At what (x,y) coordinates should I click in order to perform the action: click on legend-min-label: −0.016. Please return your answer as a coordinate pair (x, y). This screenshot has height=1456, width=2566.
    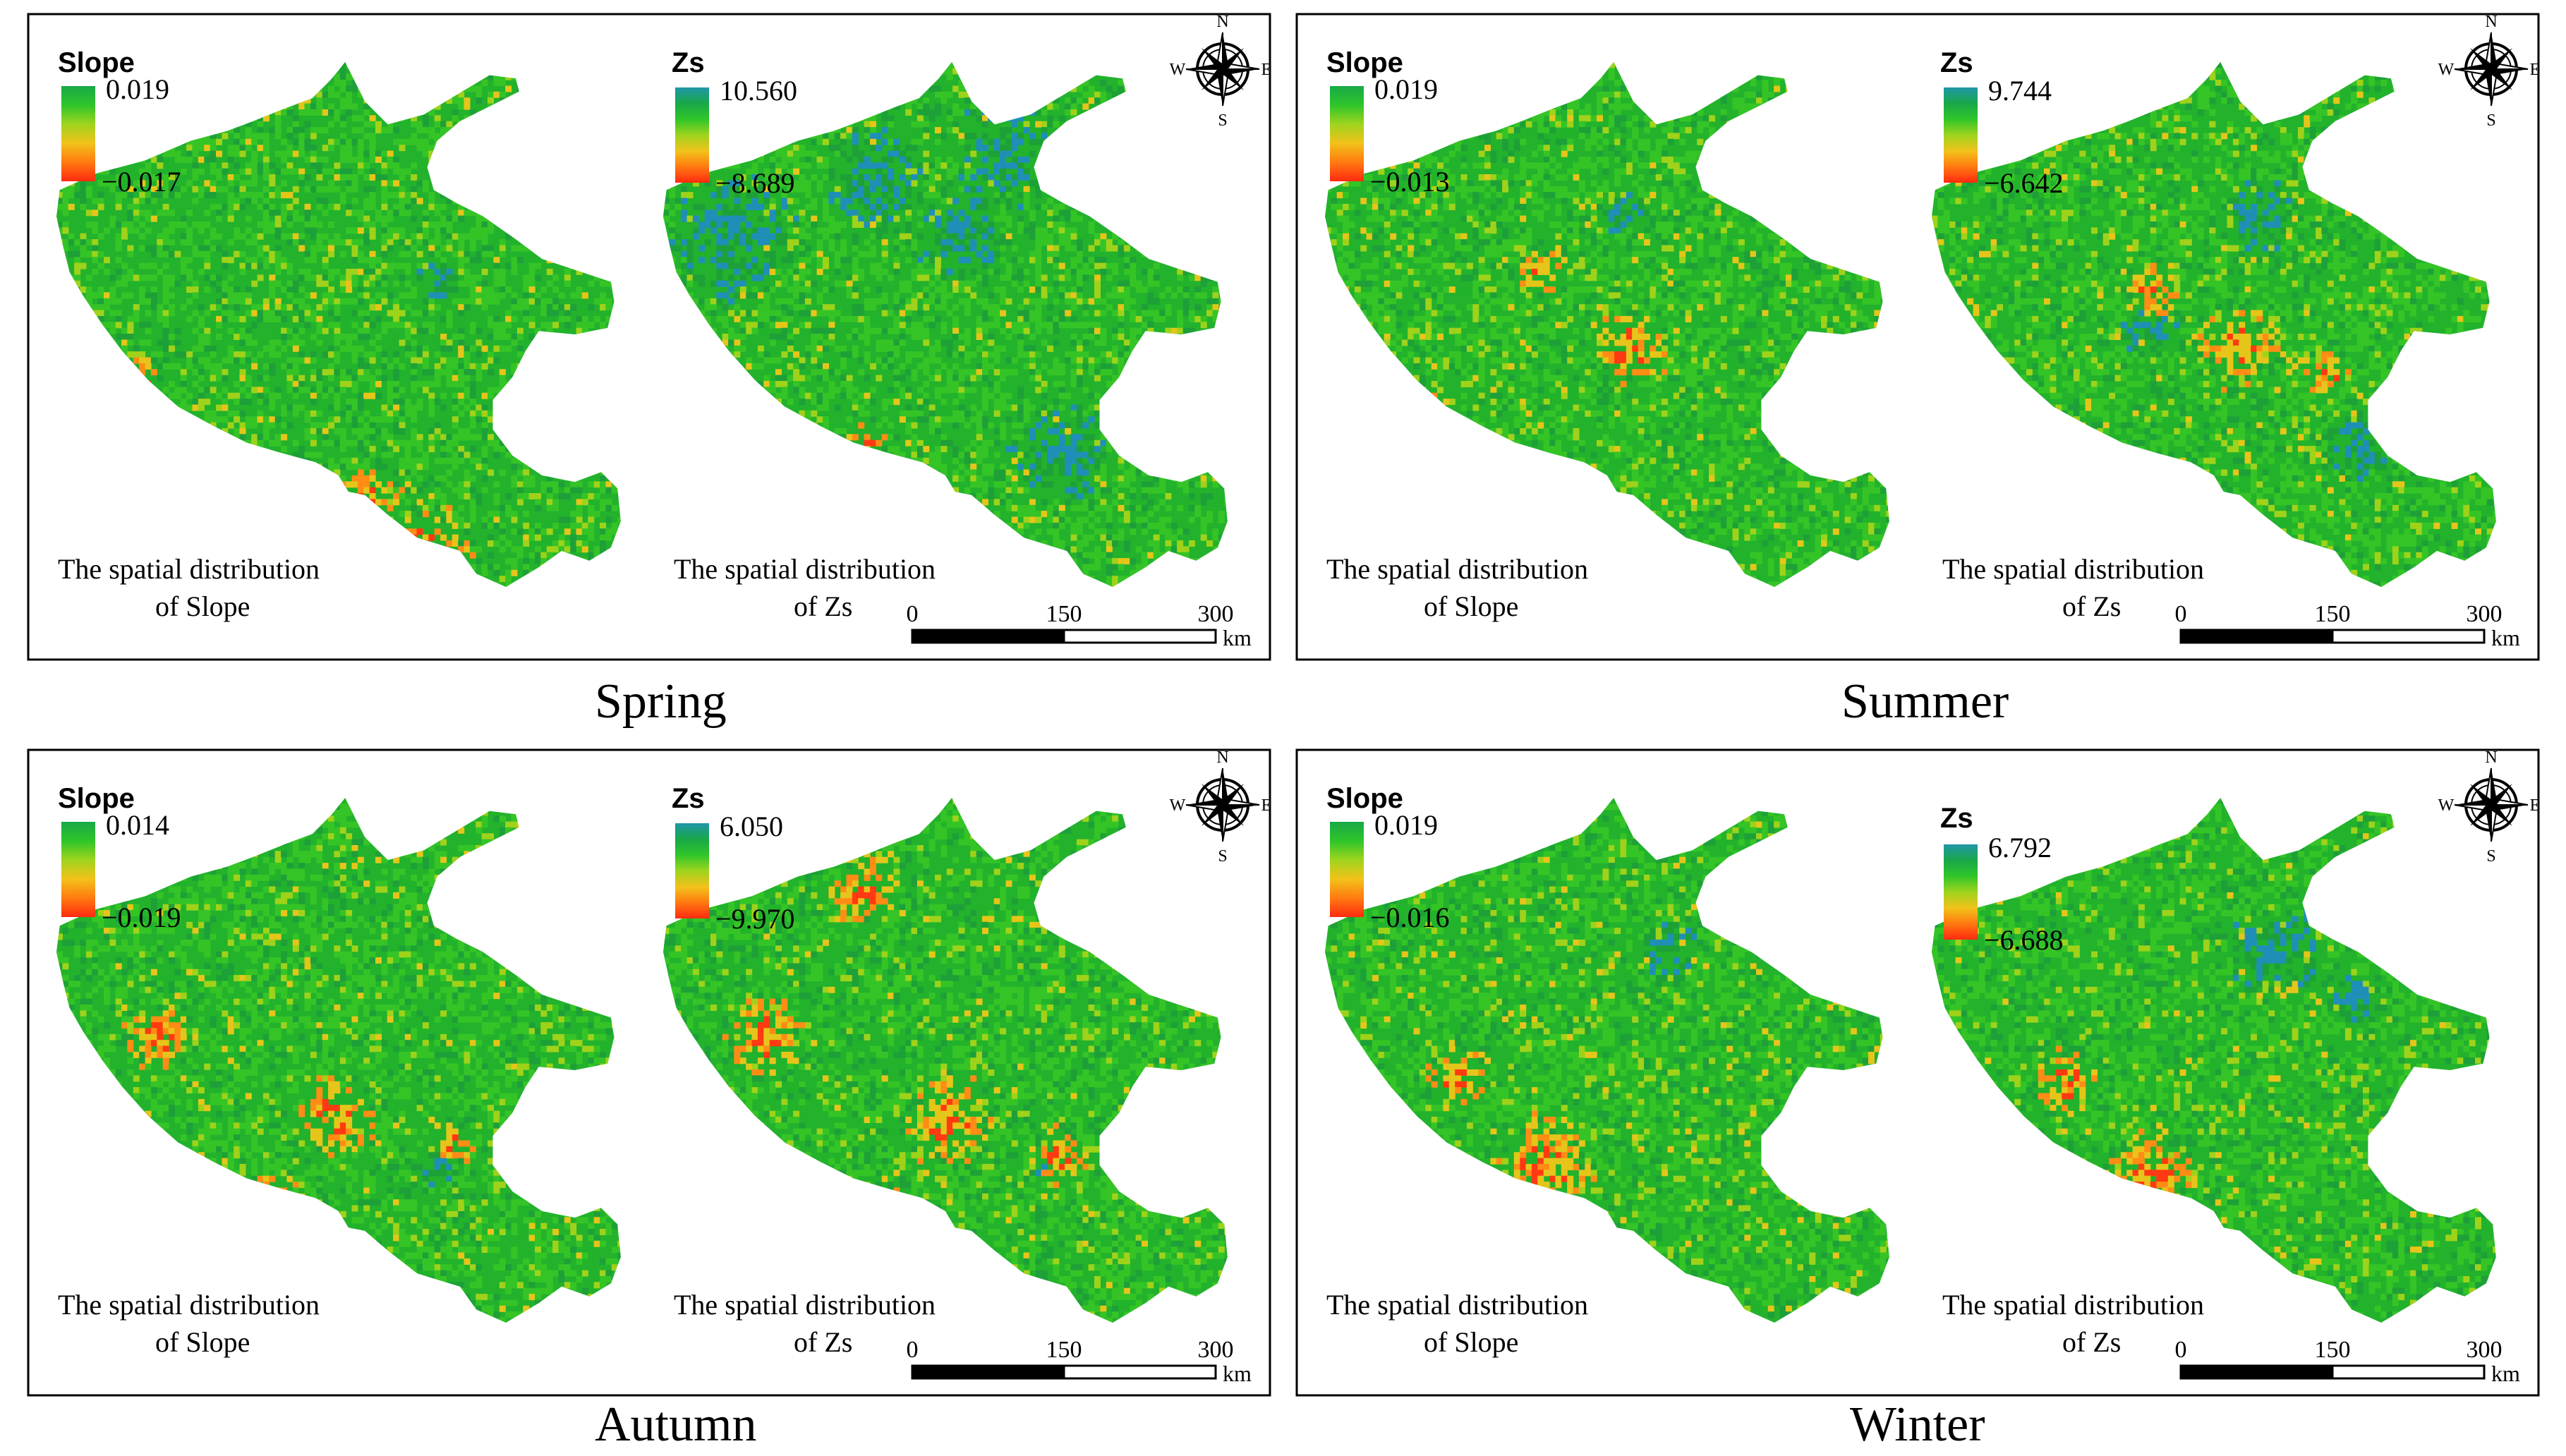
    Looking at the image, I should click on (1410, 918).